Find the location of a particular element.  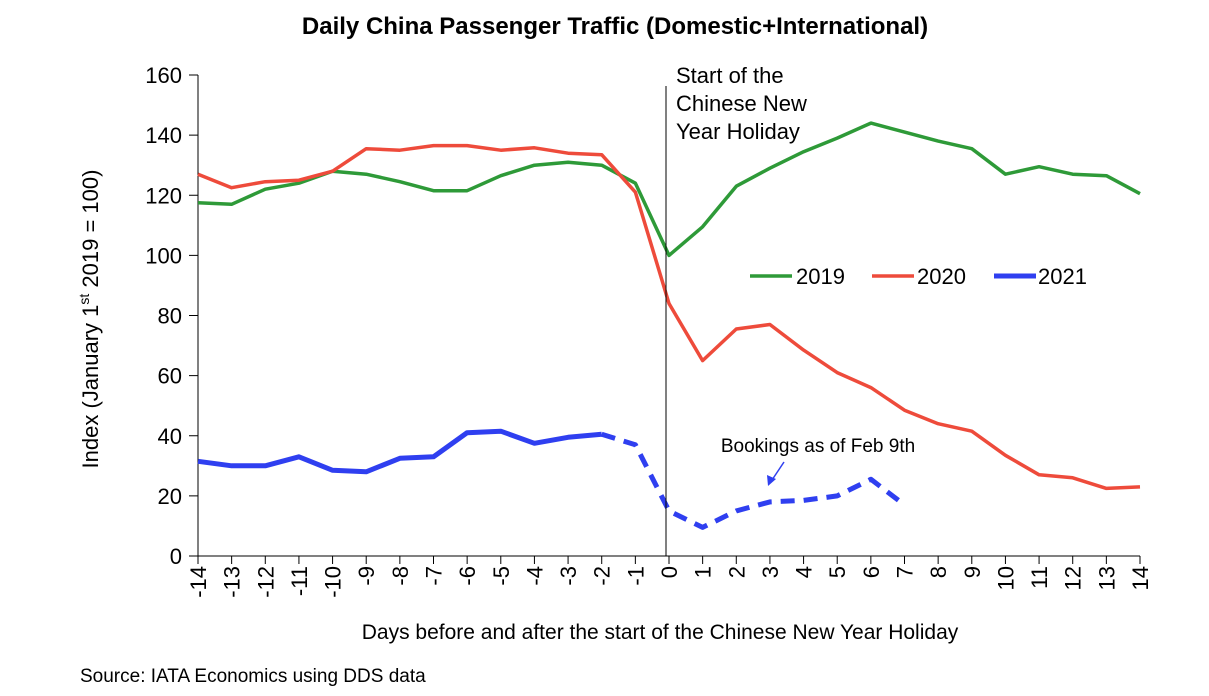

series-line-2021 is located at coordinates (399, 451).